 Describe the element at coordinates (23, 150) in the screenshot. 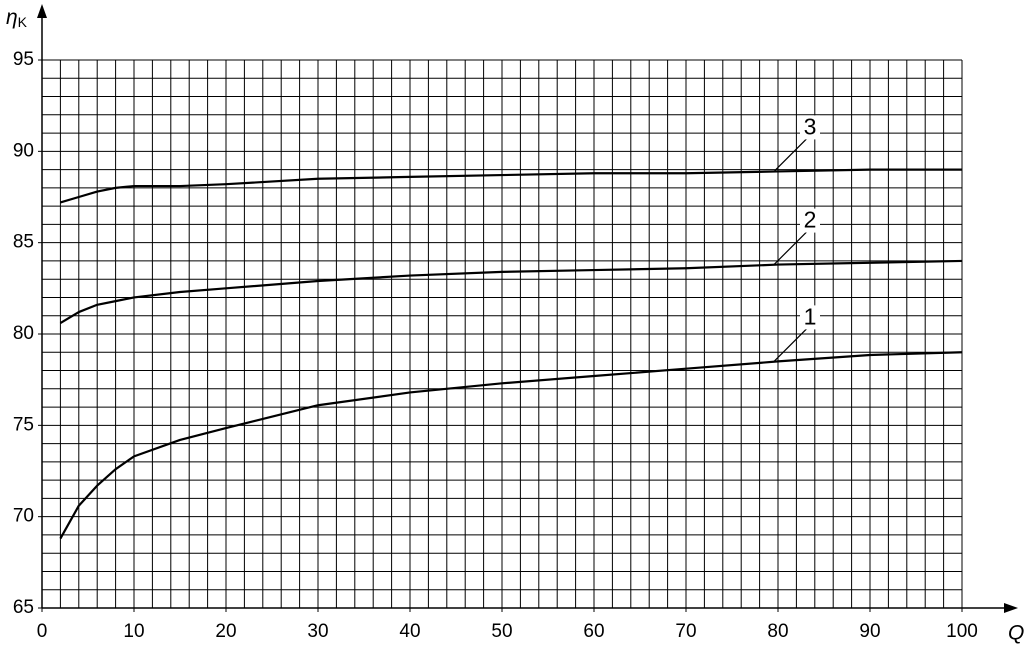

I see `y-tick-label: 90` at that location.